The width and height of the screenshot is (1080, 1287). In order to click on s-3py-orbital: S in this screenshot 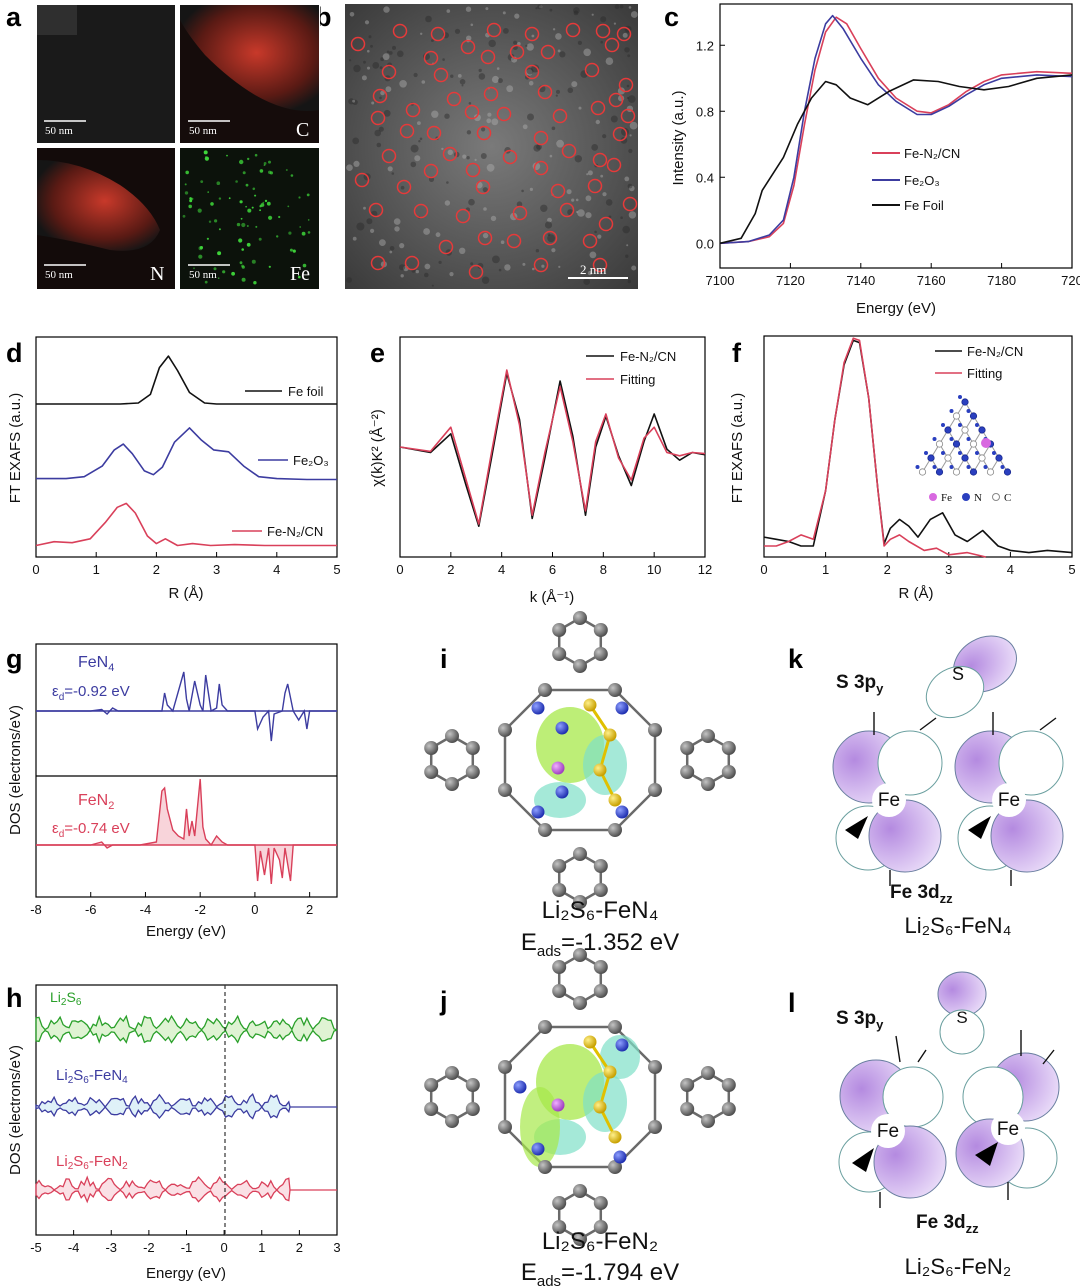, I will do `click(962, 1013)`.